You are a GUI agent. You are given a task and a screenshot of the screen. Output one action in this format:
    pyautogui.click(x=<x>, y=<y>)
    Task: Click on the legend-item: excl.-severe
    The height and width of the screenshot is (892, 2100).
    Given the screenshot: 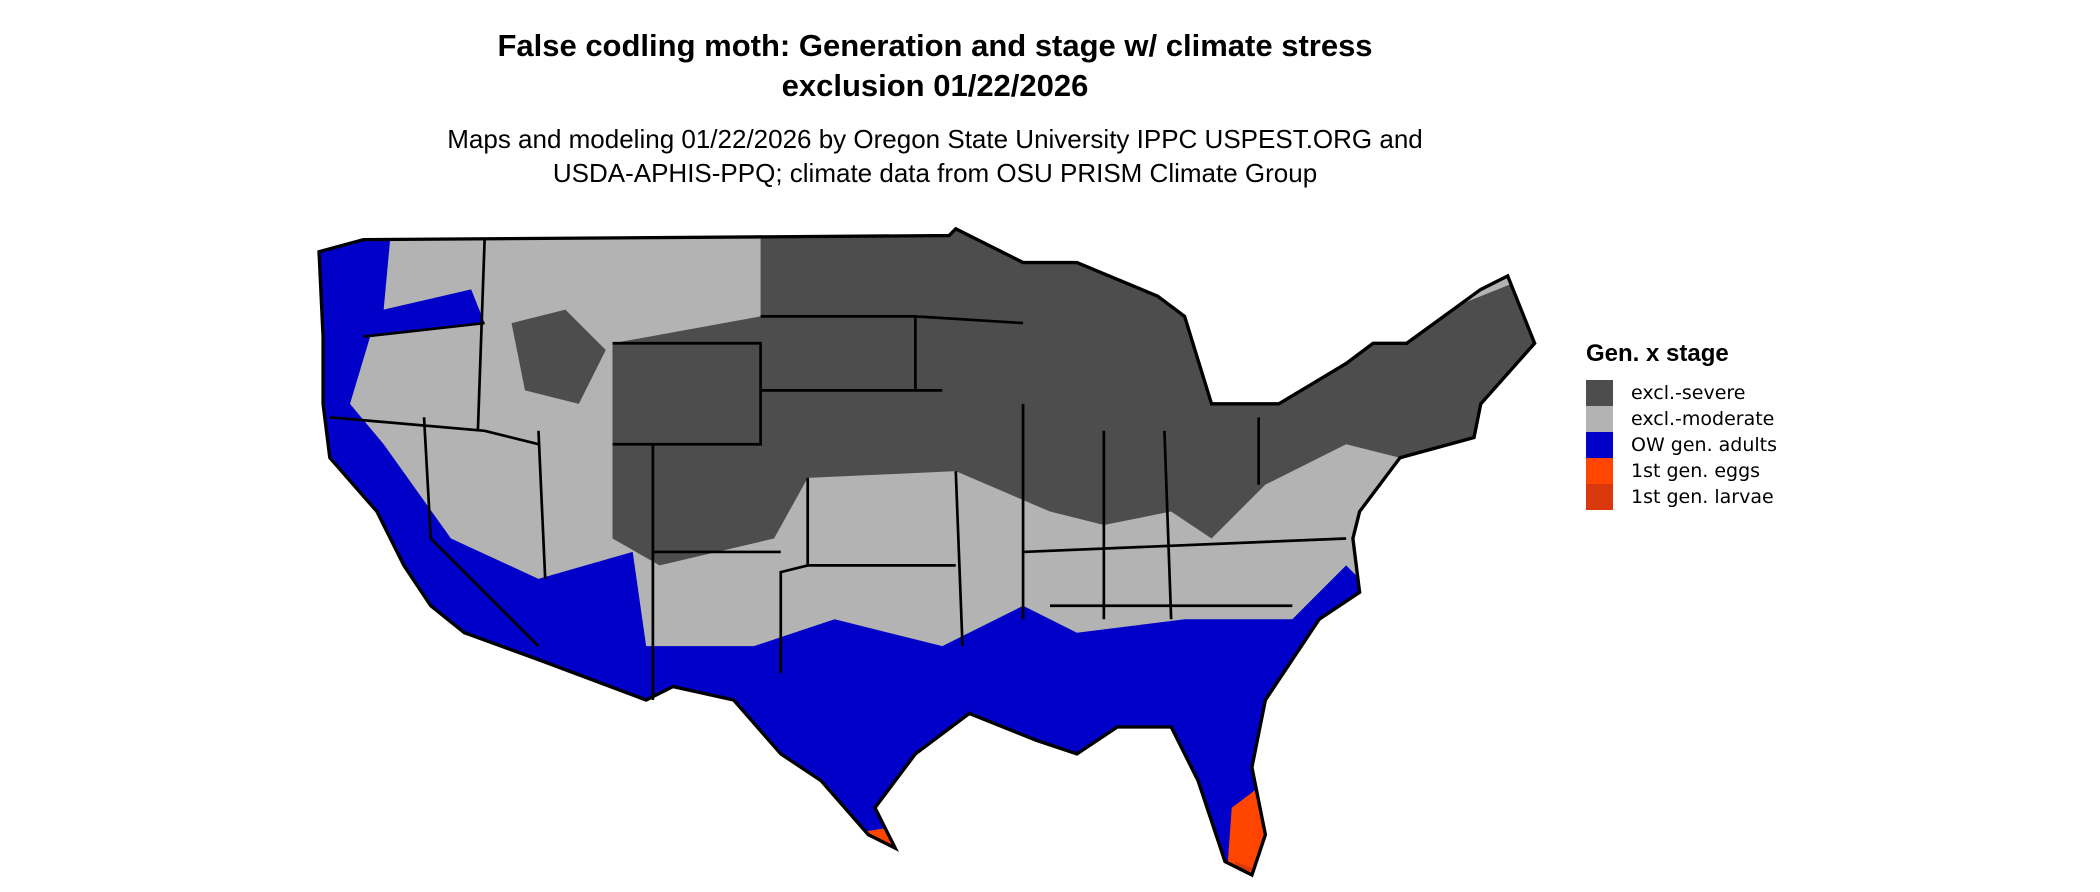 What is the action you would take?
    pyautogui.click(x=1681, y=393)
    